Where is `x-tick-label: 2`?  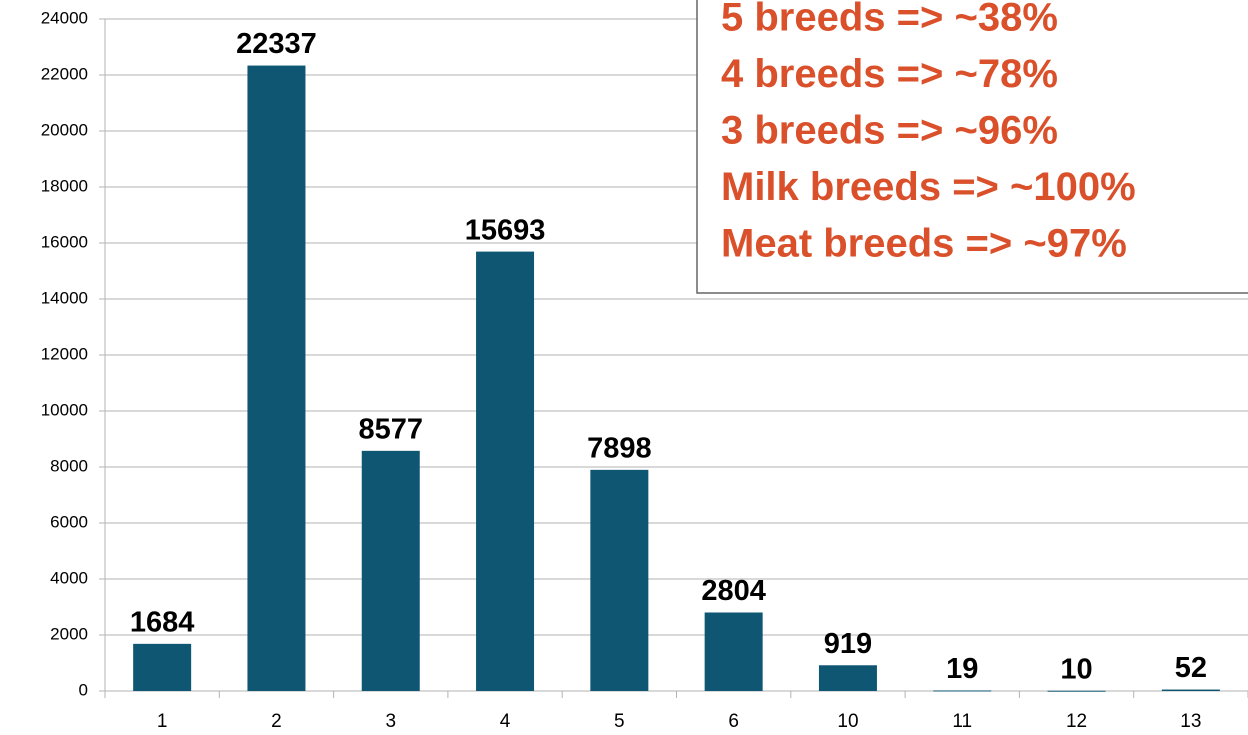 x-tick-label: 2 is located at coordinates (276, 721).